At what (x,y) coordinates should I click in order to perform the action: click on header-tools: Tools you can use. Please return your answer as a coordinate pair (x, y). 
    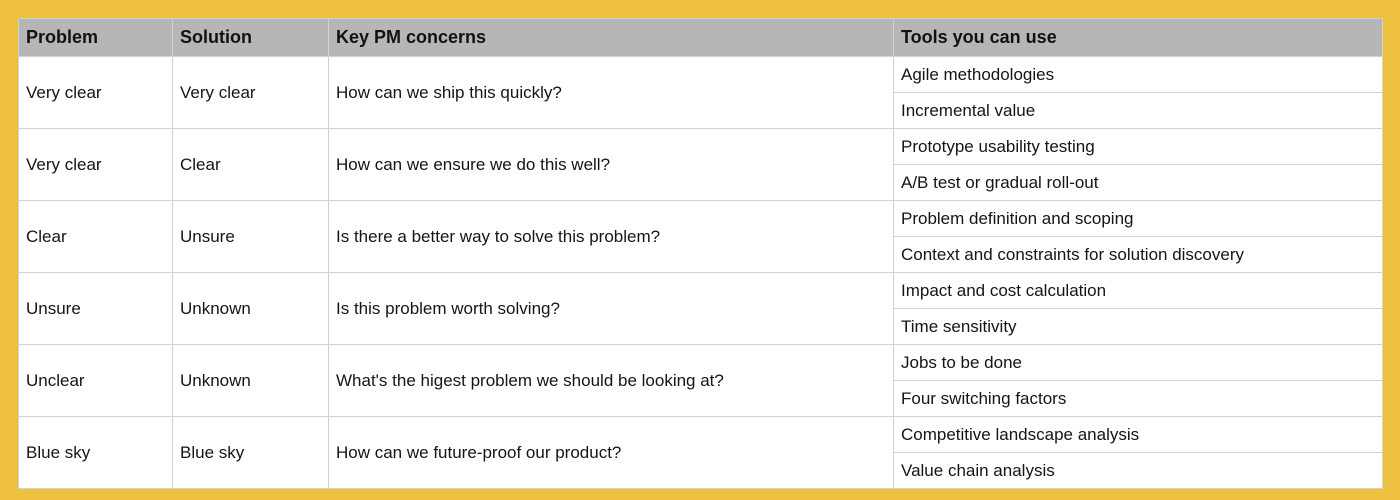
    Looking at the image, I should click on (1138, 37).